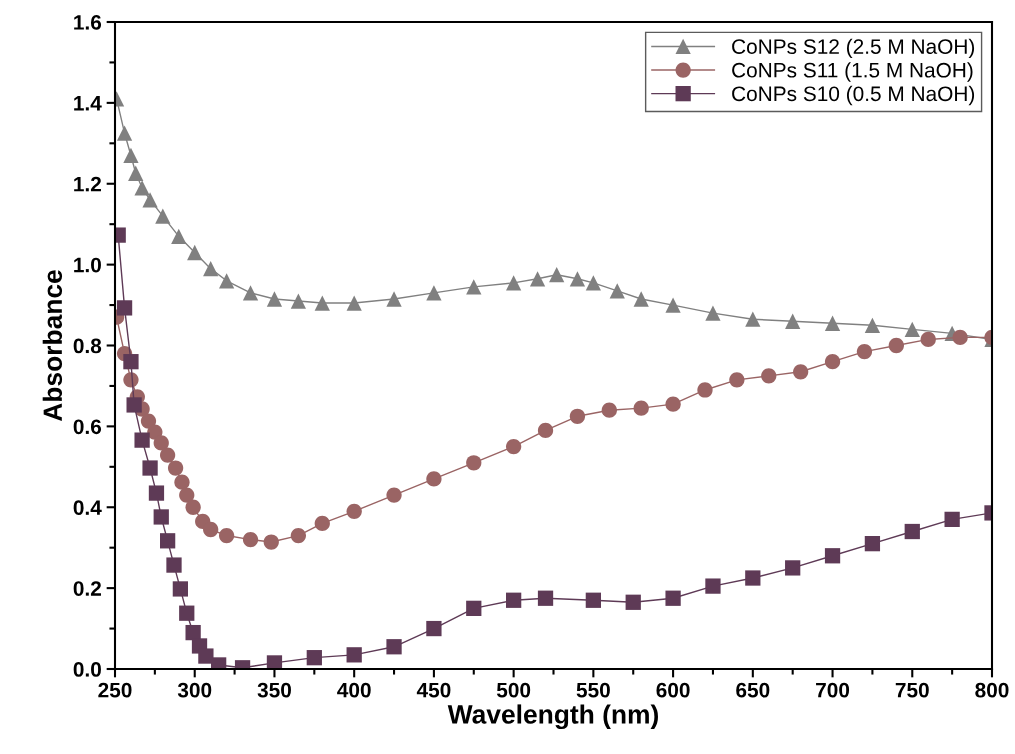 The height and width of the screenshot is (754, 1015). What do you see at coordinates (852, 72) in the screenshot?
I see `legend-label: CoNPs S11 (1.5 M NaOH)` at bounding box center [852, 72].